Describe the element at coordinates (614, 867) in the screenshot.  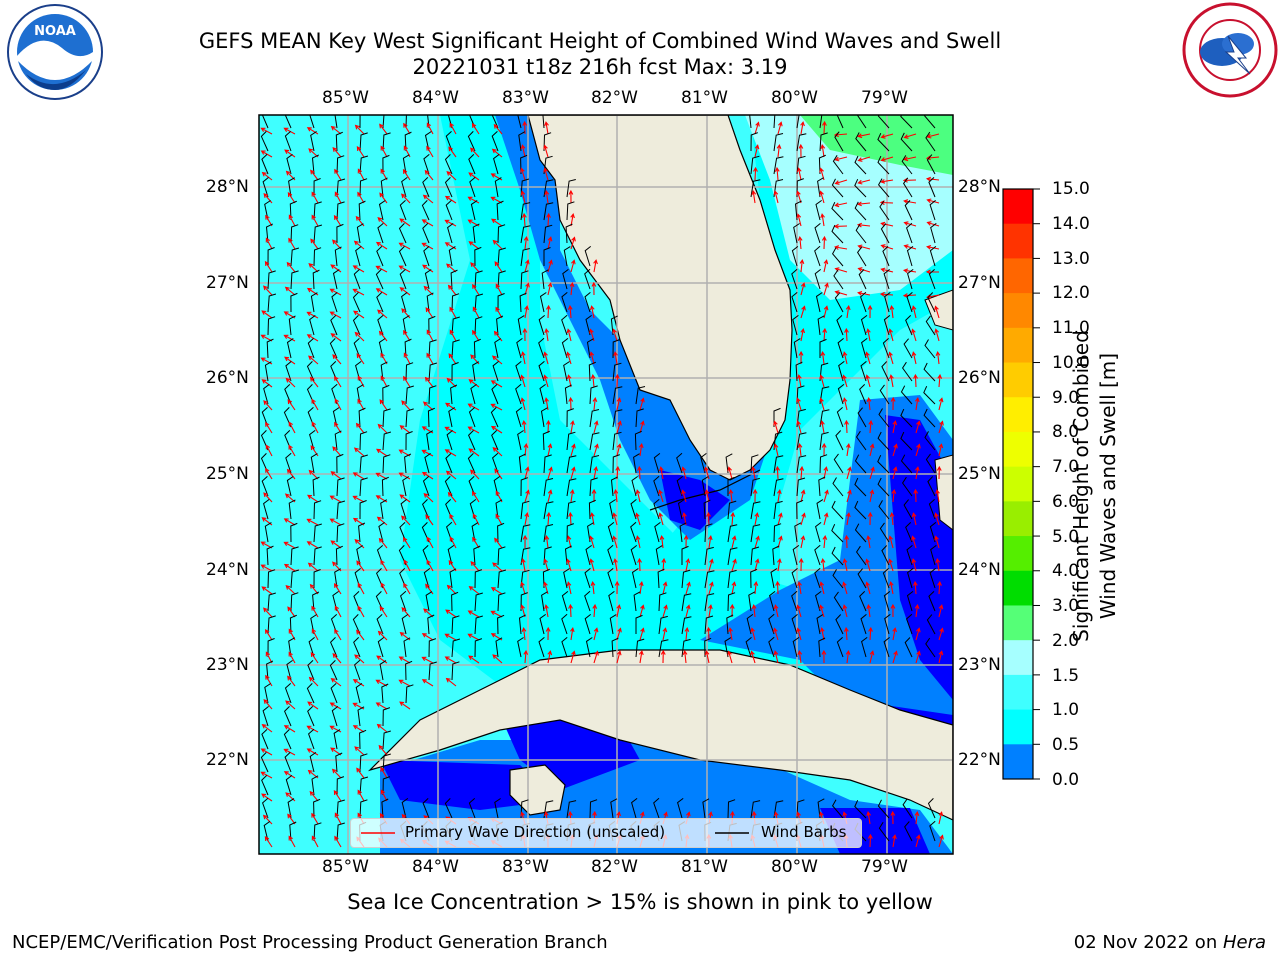
I see `lon-label-bottom: 82°W` at that location.